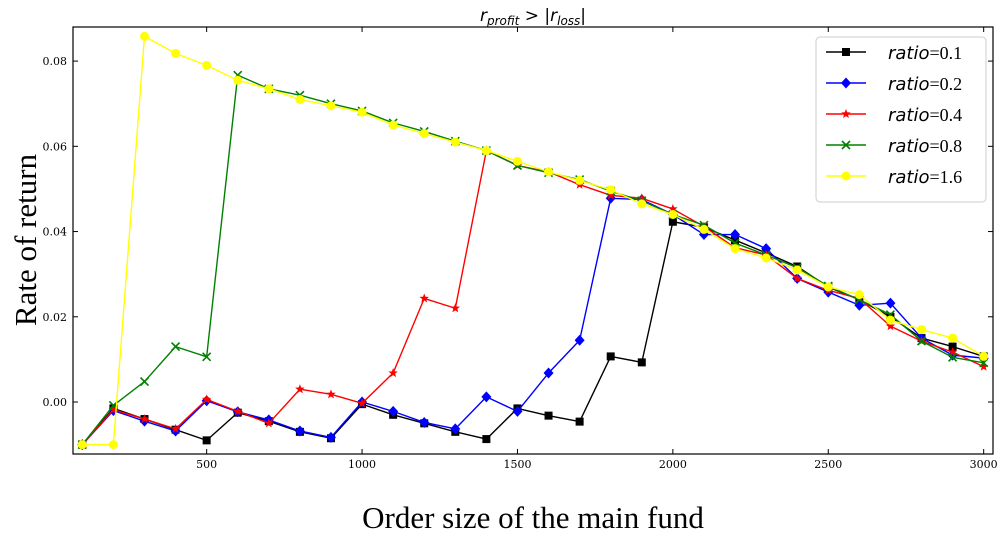  I want to click on y-tick-label: 0.06, so click(55, 146).